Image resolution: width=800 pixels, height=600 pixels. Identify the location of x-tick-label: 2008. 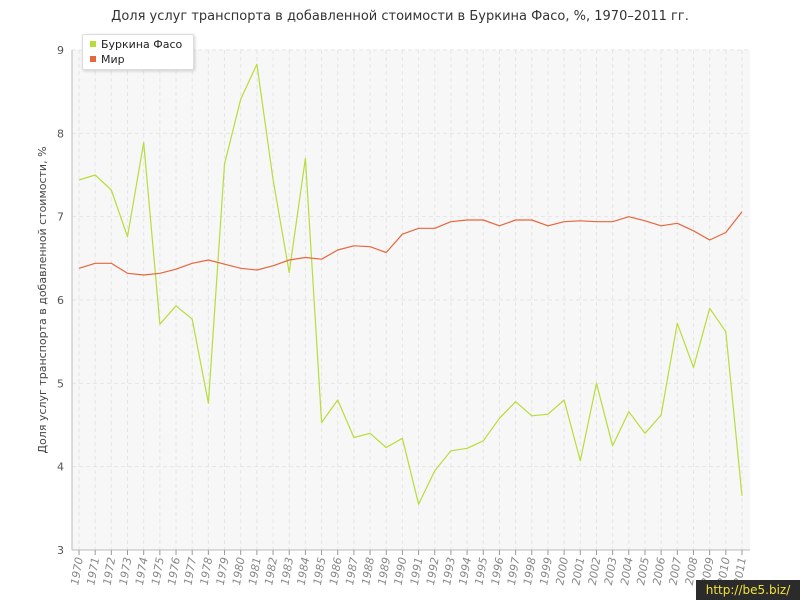
(692, 571).